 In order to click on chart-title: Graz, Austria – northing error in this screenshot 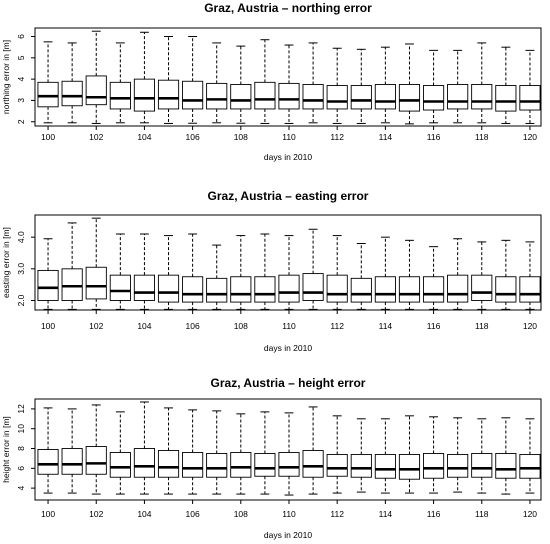, I will do `click(288, 8)`.